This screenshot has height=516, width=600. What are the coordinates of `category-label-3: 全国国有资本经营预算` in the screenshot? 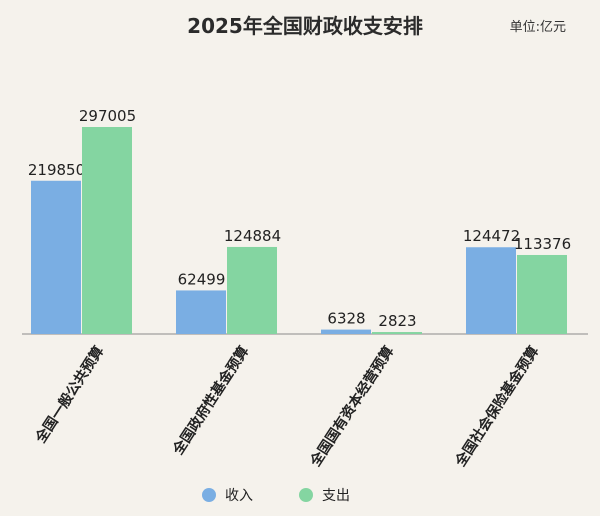 It's located at (351, 407).